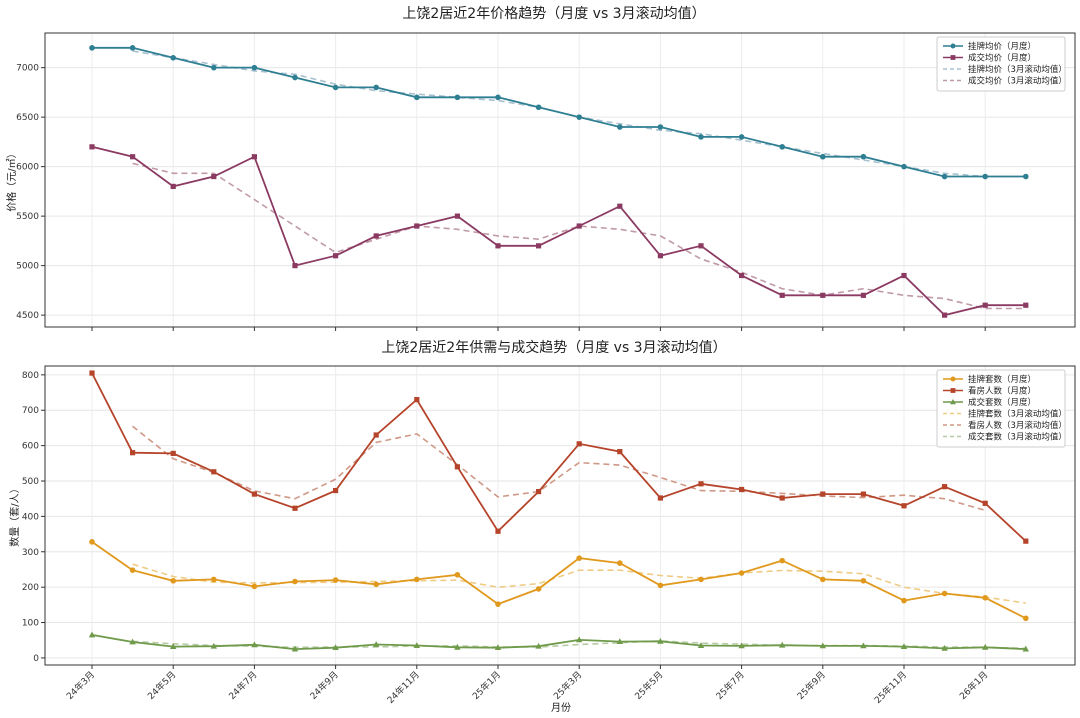 The image size is (1080, 718). Describe the element at coordinates (553, 13) in the screenshot. I see `price-chart-title: 上饶2居近2年价格趋势（月度 vs 3月滚动均值）` at that location.